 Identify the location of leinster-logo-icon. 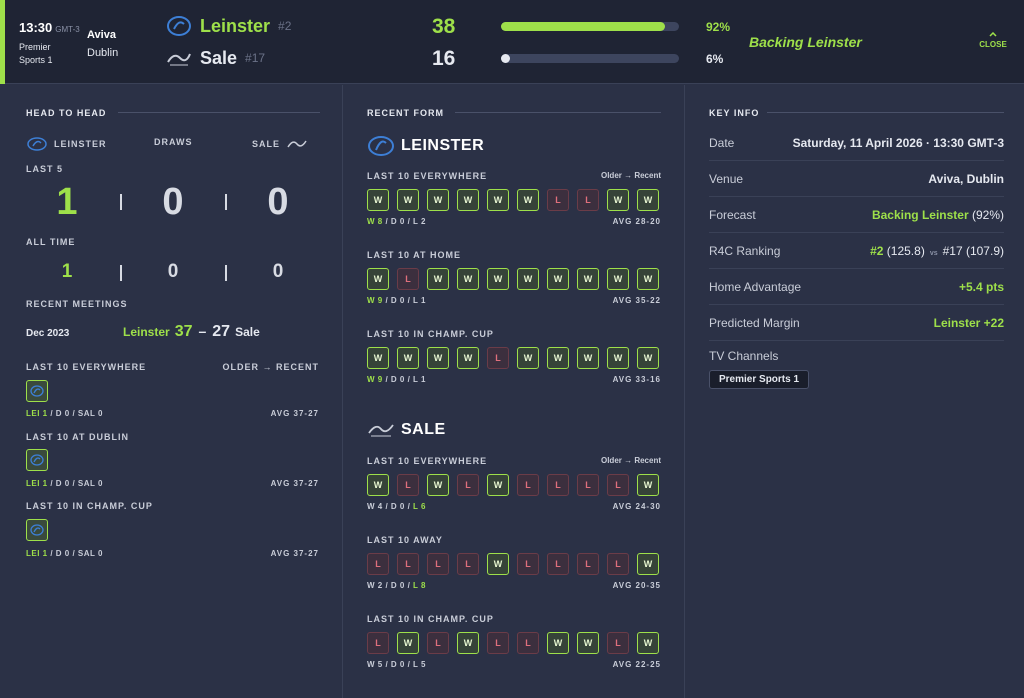
(37, 144).